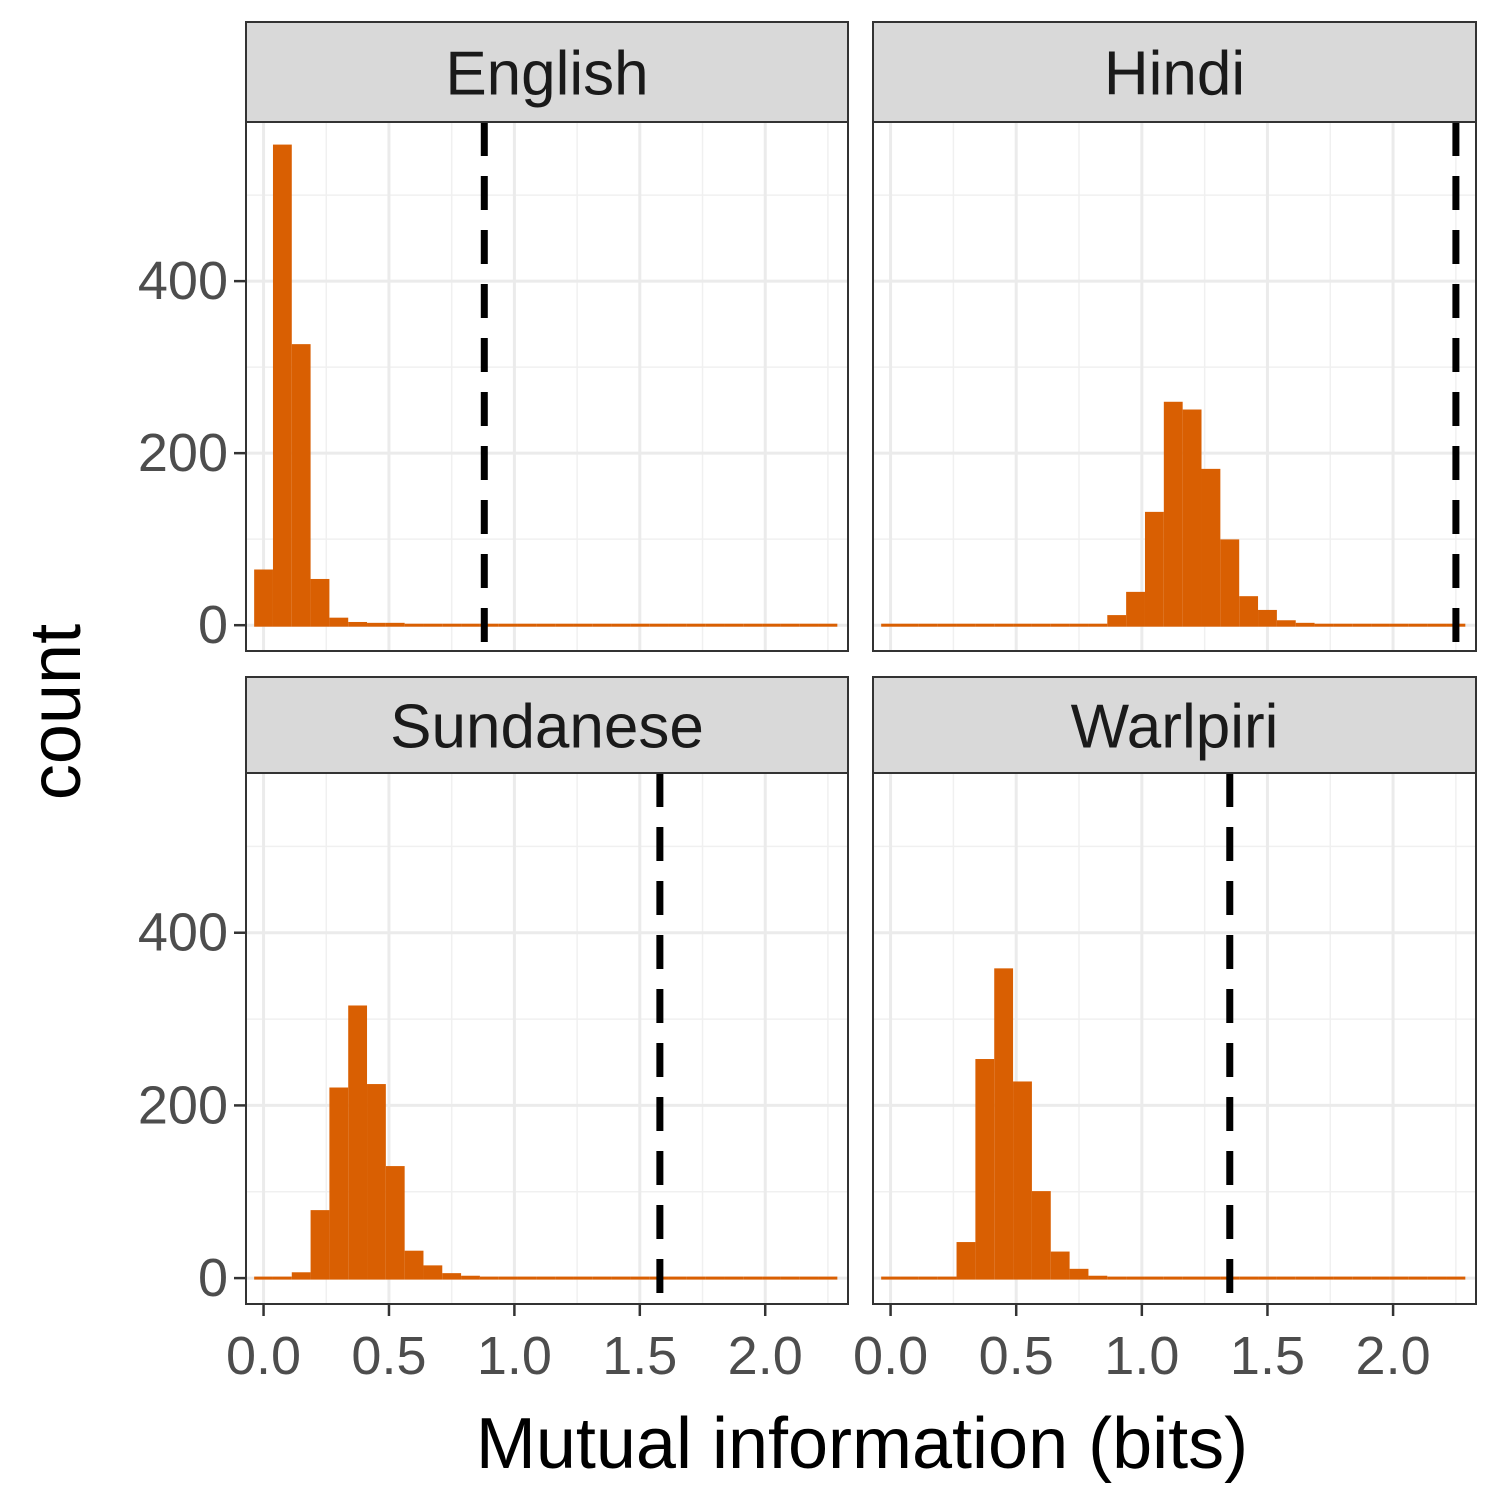  Describe the element at coordinates (1174, 1038) in the screenshot. I see `panel-background-warlpiri` at that location.